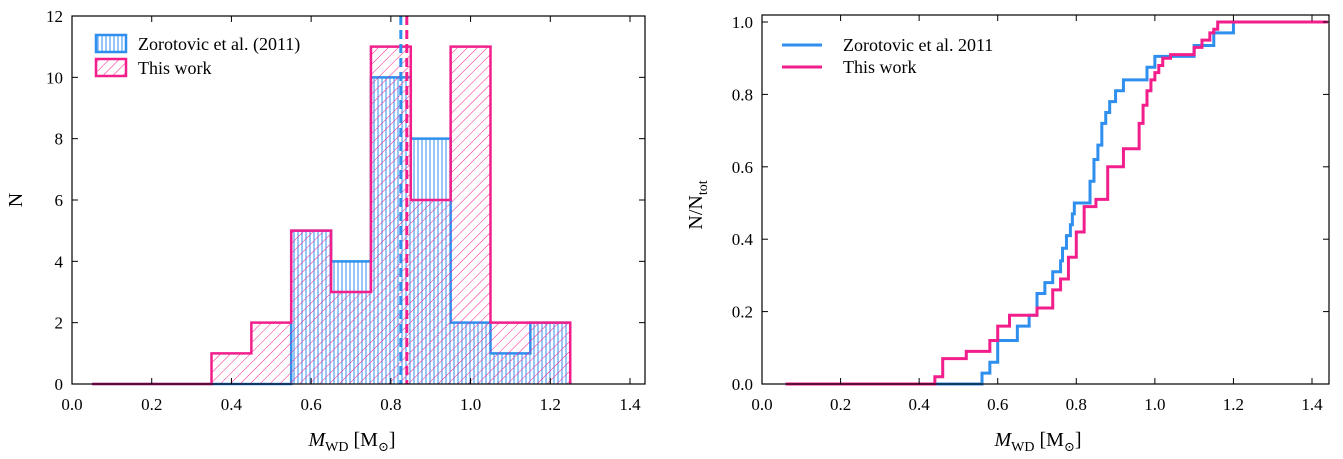 This screenshot has height=459, width=1343. What do you see at coordinates (54, 77) in the screenshot?
I see `y-tick-label: 10` at bounding box center [54, 77].